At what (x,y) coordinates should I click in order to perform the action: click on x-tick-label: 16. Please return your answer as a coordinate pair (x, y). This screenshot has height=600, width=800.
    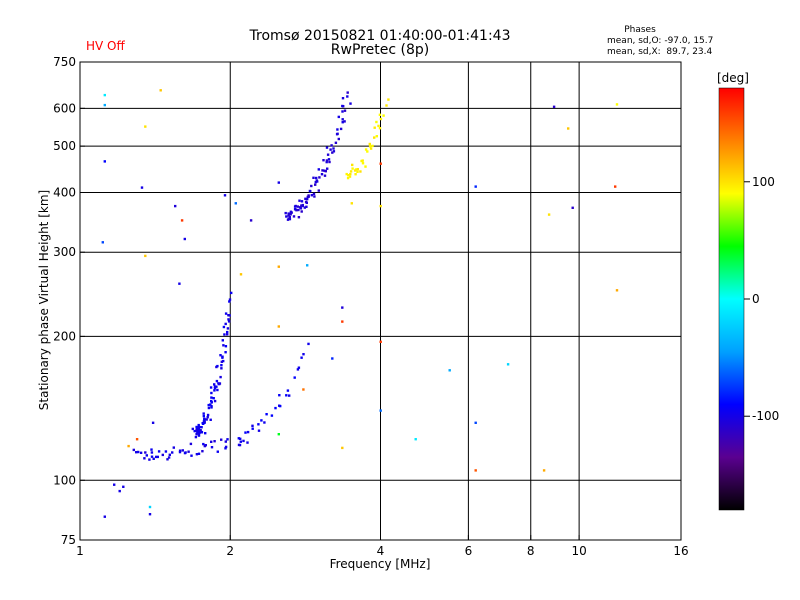
    Looking at the image, I should click on (680, 551).